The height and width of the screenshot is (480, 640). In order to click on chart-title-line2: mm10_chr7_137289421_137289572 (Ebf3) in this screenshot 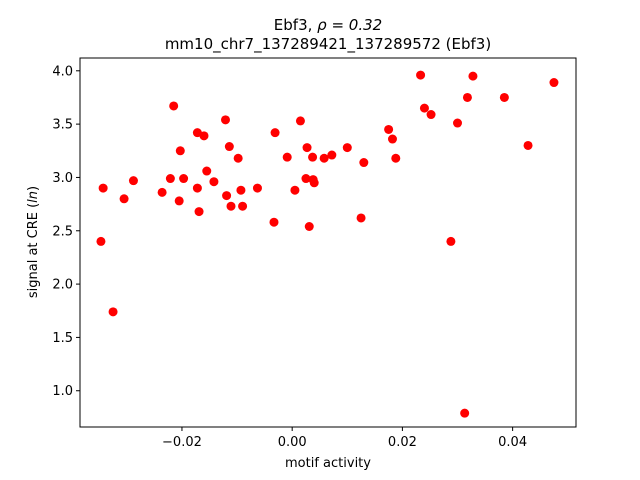, I will do `click(328, 44)`.